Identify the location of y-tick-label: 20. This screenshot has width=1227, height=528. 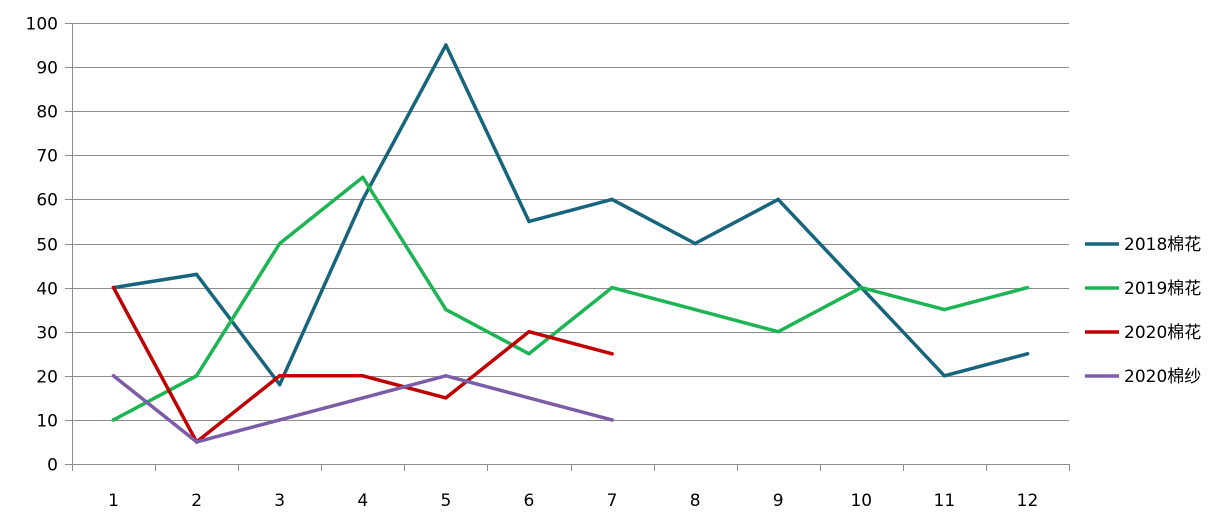
(47, 378).